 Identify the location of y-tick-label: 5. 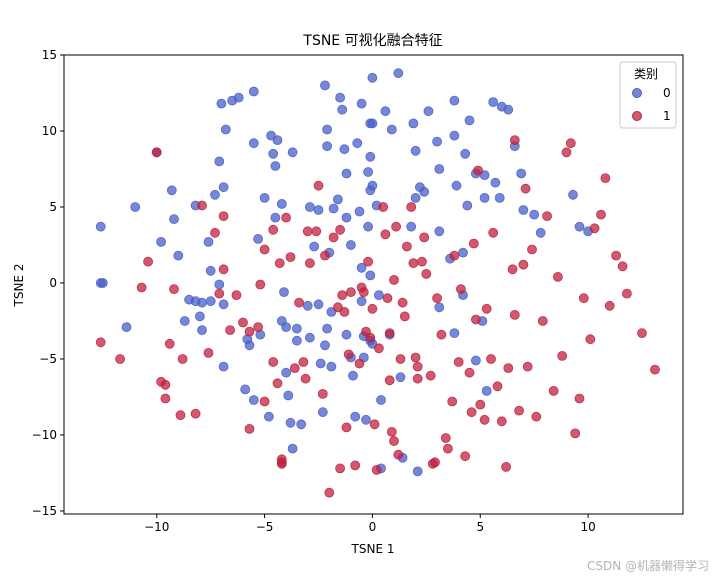
(53, 207).